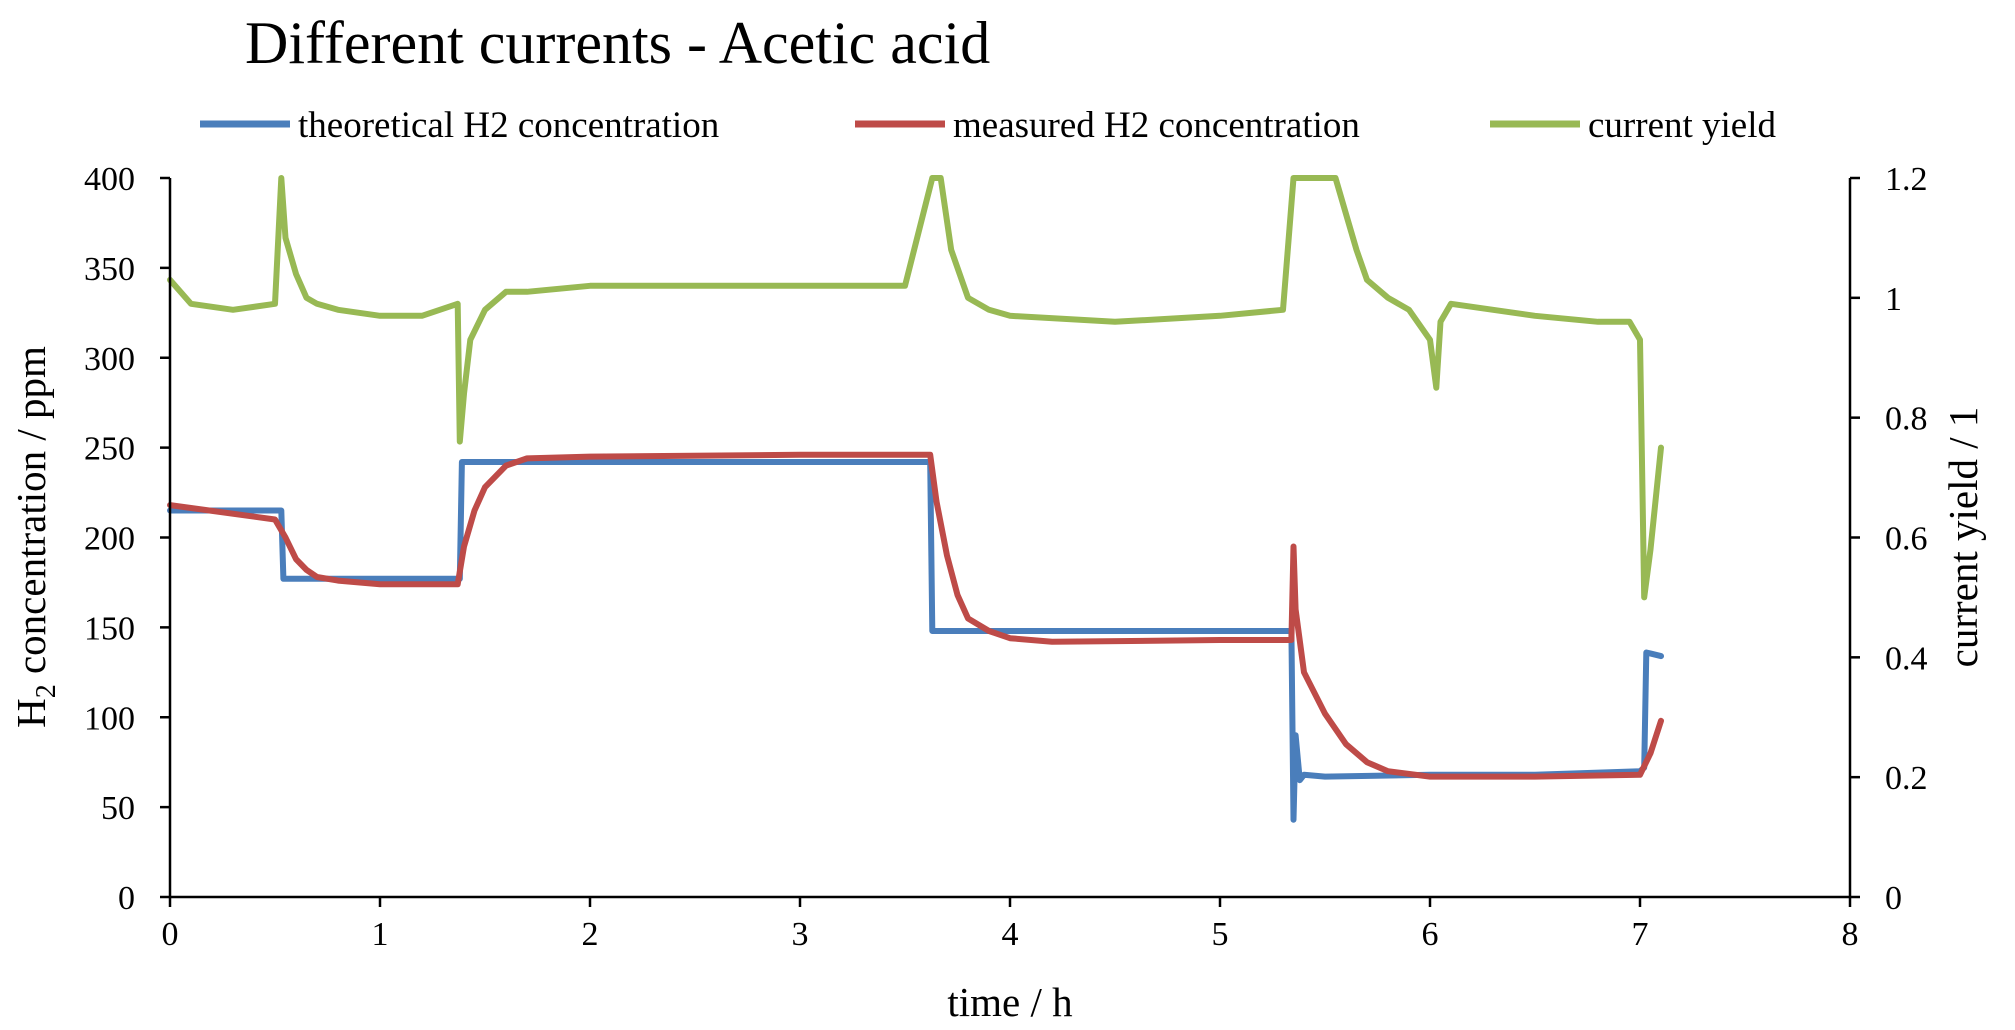 This screenshot has height=1030, width=2015. I want to click on x-tick-label: 1, so click(380, 934).